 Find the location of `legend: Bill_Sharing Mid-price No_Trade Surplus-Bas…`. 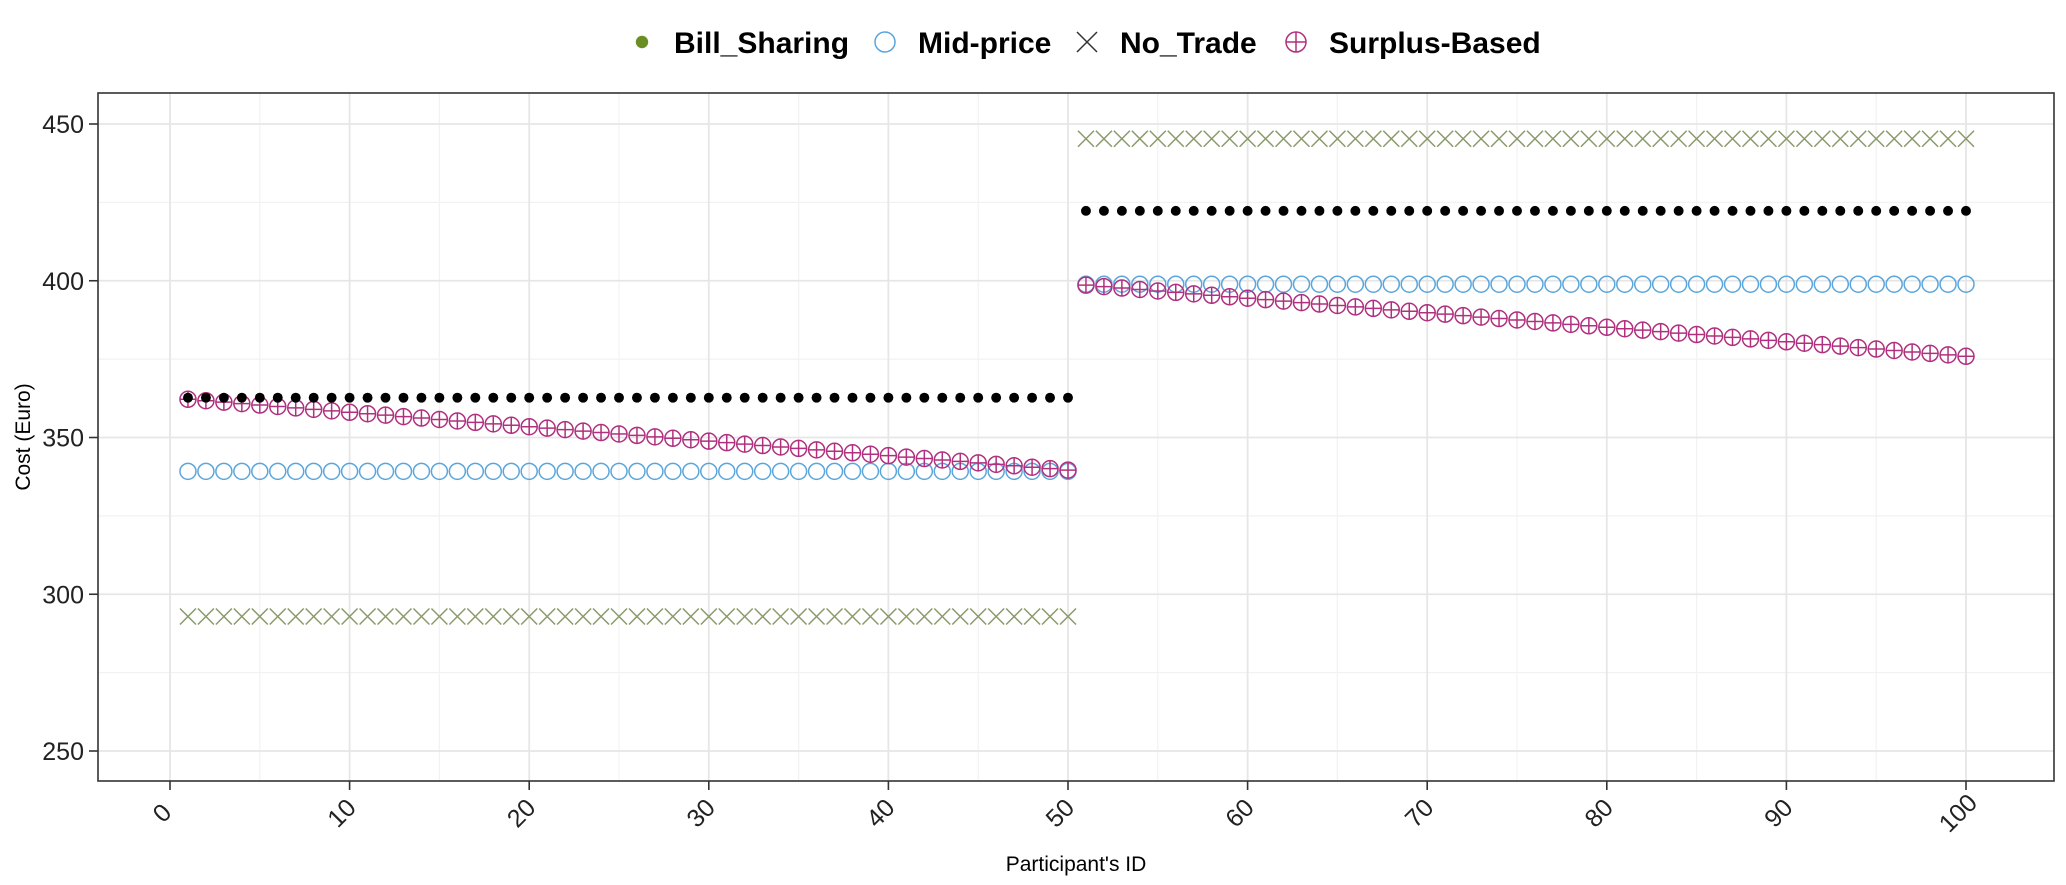

legend: Bill_Sharing Mid-price No_Trade Surplus-Bas… is located at coordinates (1088, 43).